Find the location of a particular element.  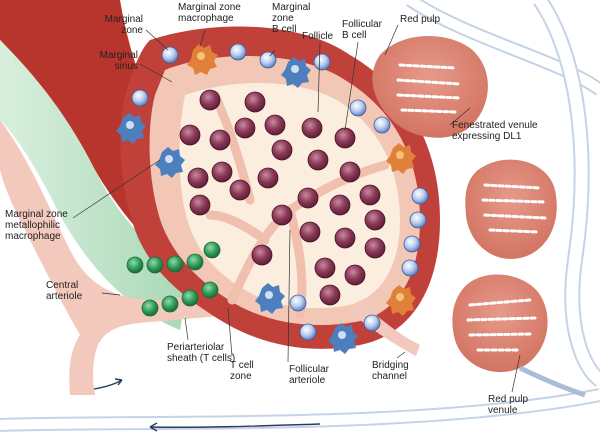

bridging-channel is located at coordinates (385, 328).